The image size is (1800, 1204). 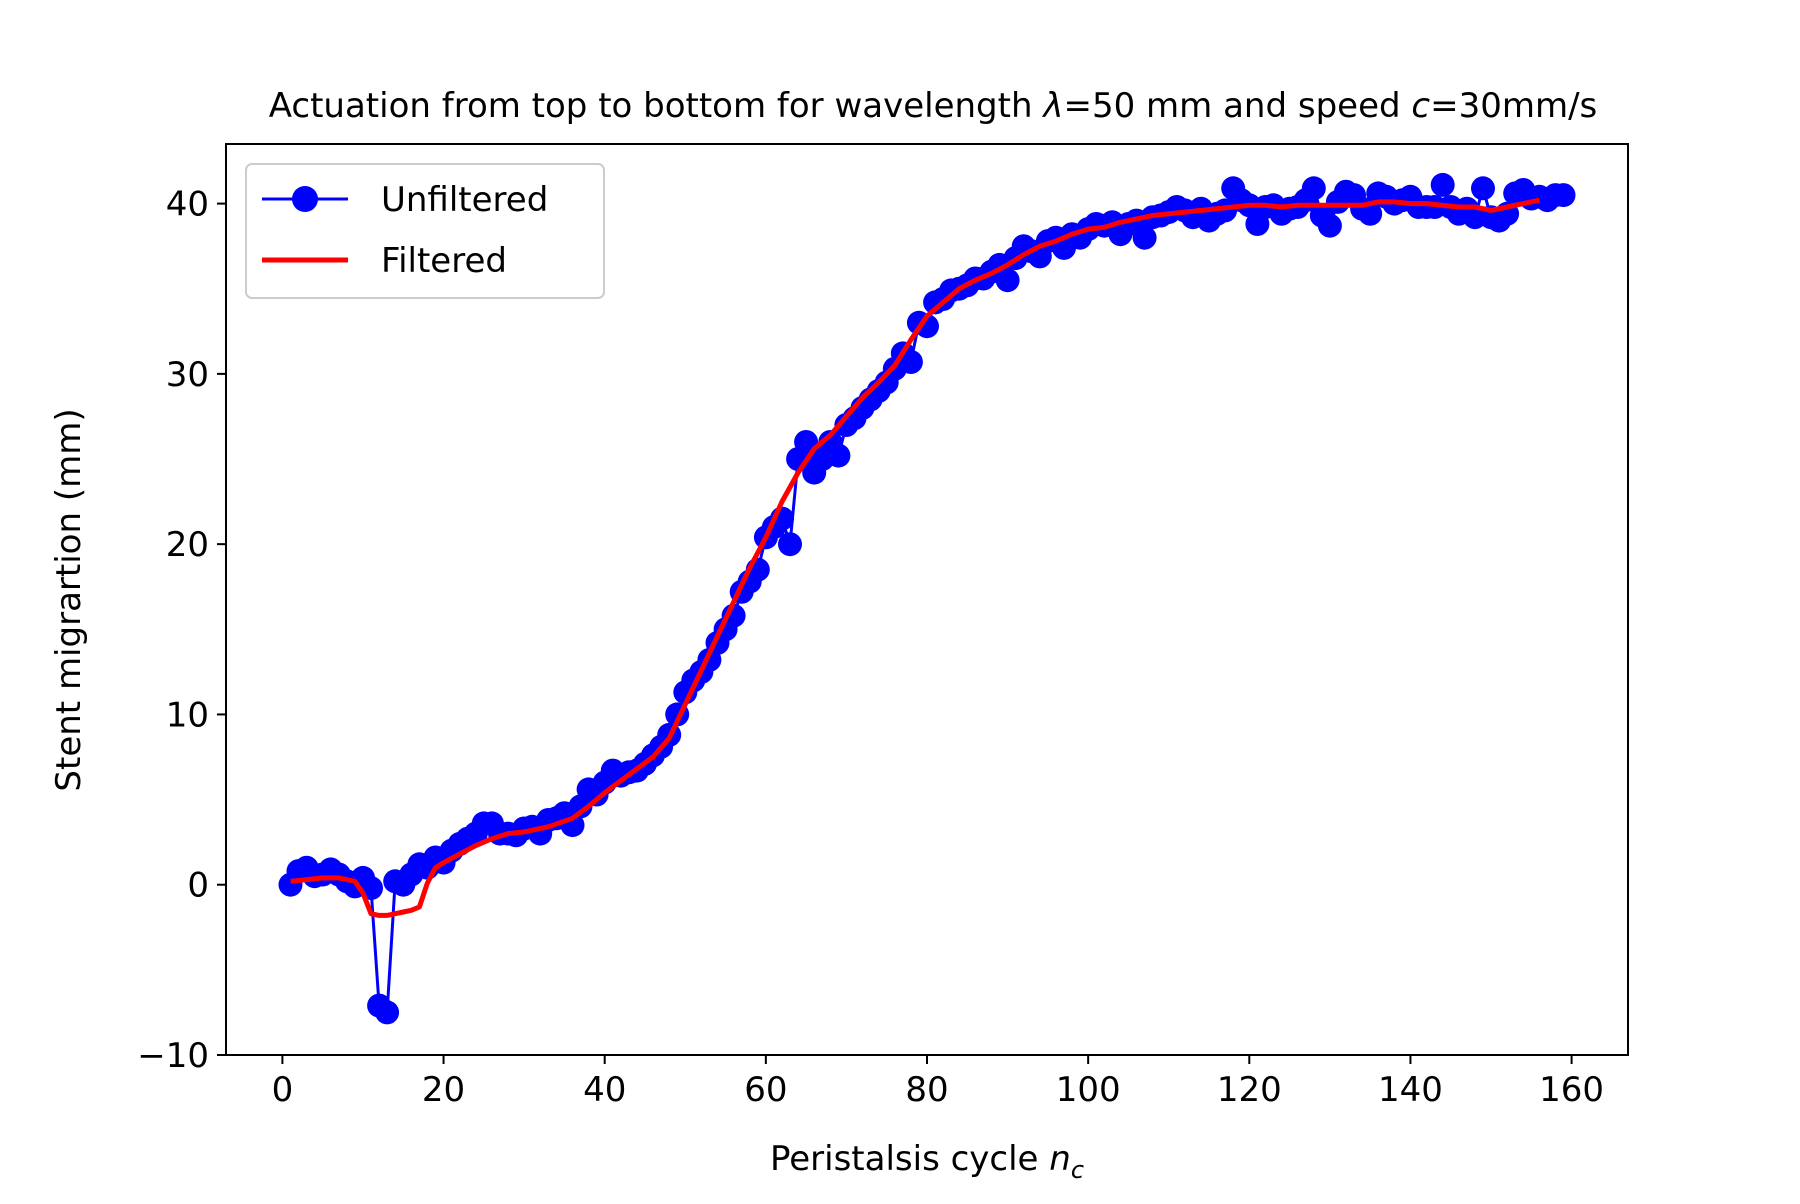 What do you see at coordinates (305, 199) in the screenshot?
I see `legend-unfiltered-marker` at bounding box center [305, 199].